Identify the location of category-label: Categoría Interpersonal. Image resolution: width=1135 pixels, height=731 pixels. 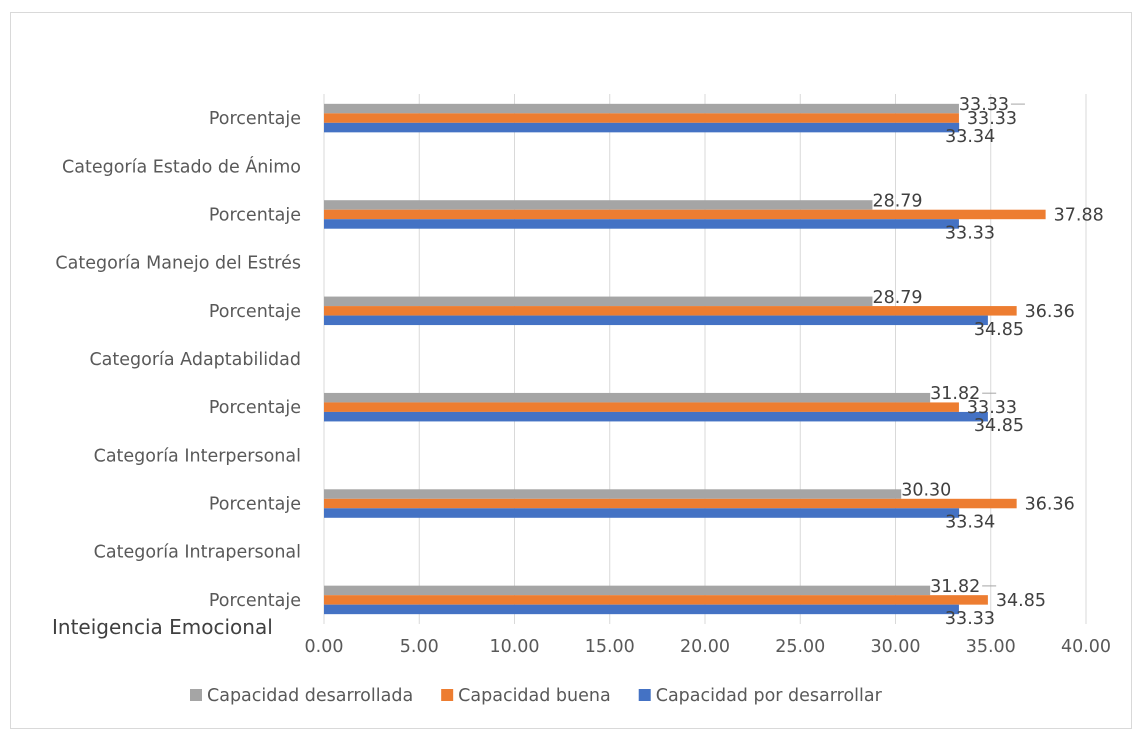
(197, 456).